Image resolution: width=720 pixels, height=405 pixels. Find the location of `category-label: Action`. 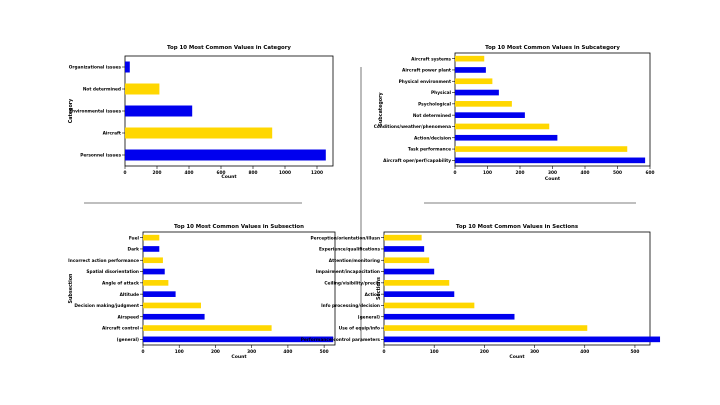

category-label: Action is located at coordinates (372, 295).